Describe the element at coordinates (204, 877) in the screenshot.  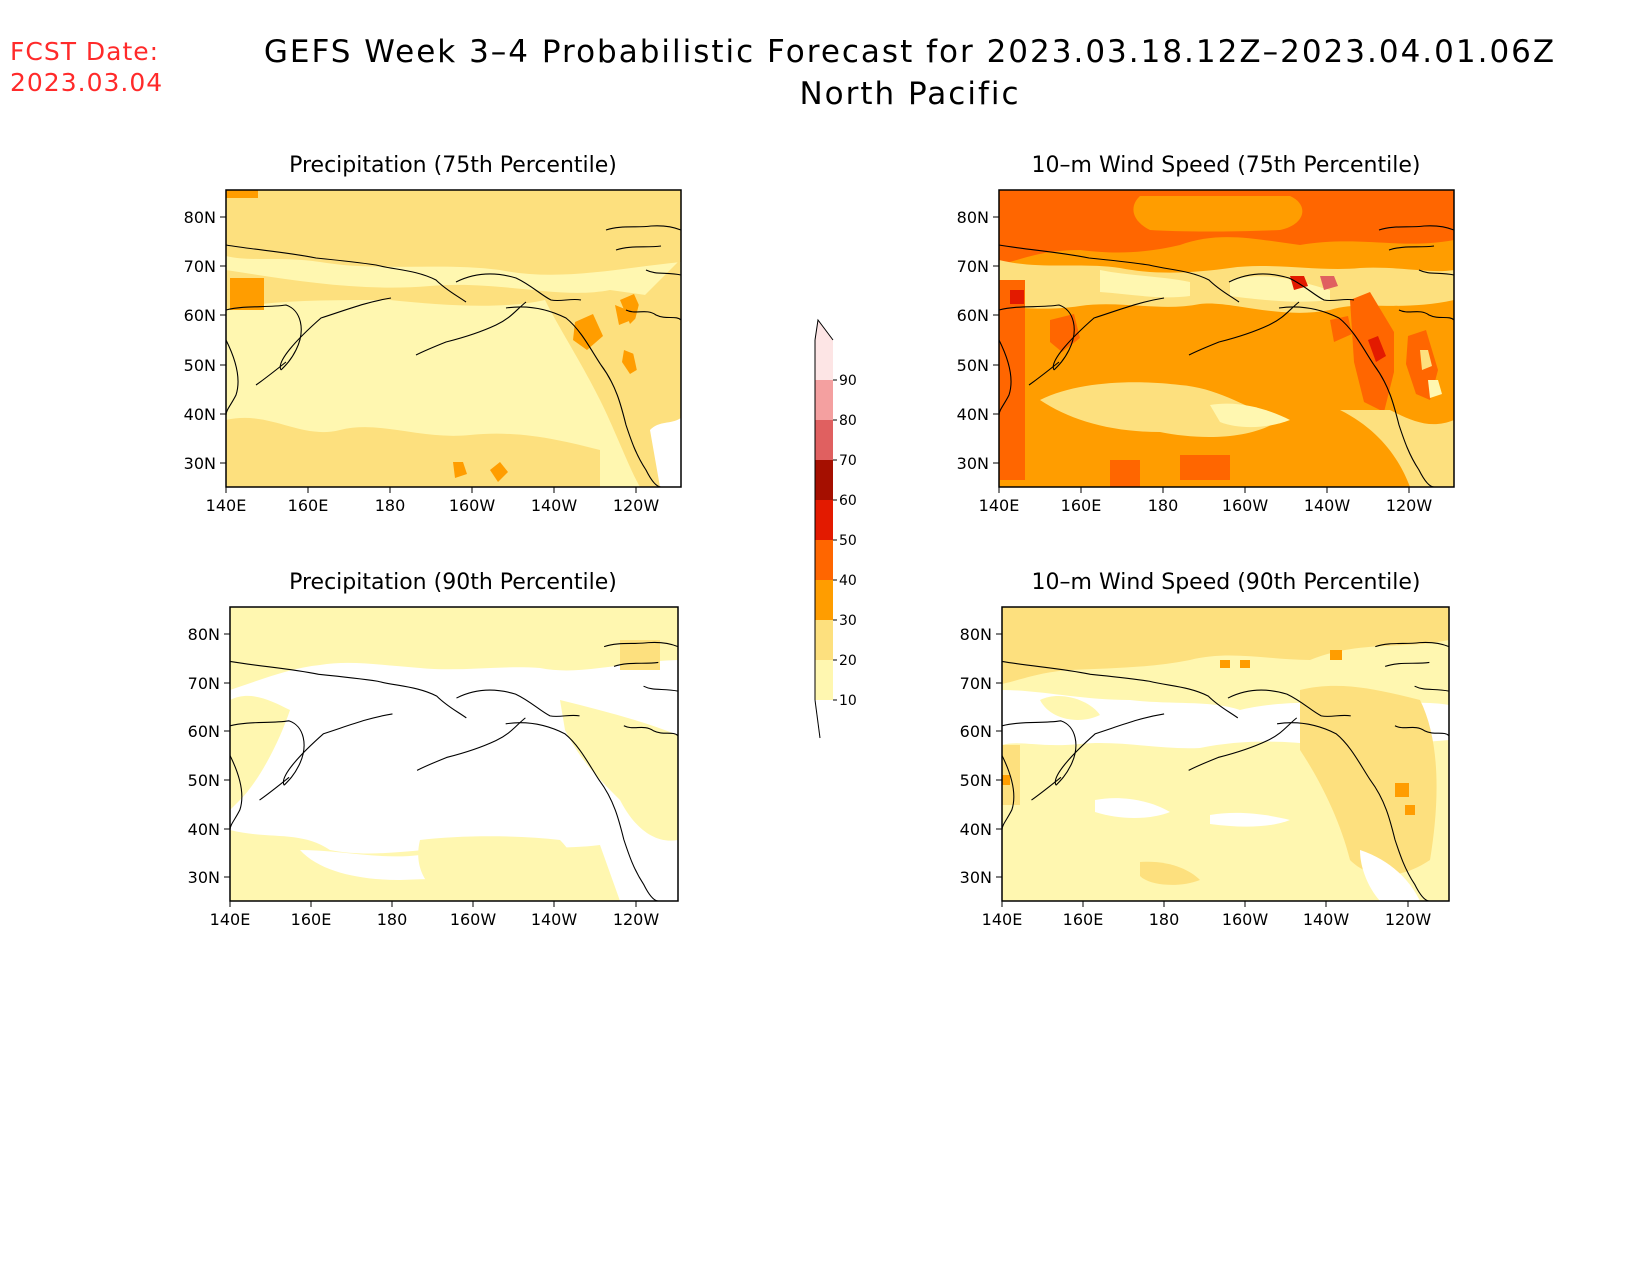
I see `lat-tick-label: 30N` at that location.